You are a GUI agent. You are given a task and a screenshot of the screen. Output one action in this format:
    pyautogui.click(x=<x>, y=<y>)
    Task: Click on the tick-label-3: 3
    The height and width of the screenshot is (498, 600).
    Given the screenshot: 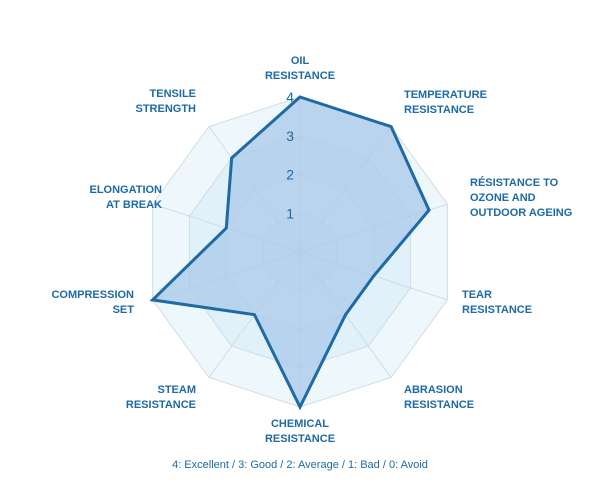 What is the action you would take?
    pyautogui.click(x=290, y=136)
    